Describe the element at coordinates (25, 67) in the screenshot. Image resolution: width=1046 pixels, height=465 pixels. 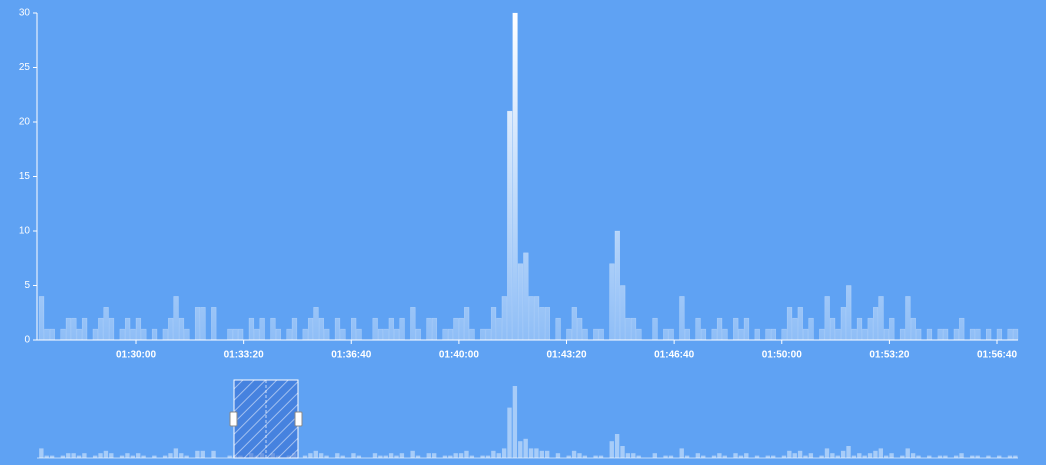
I see `y-tick-label: 25` at that location.